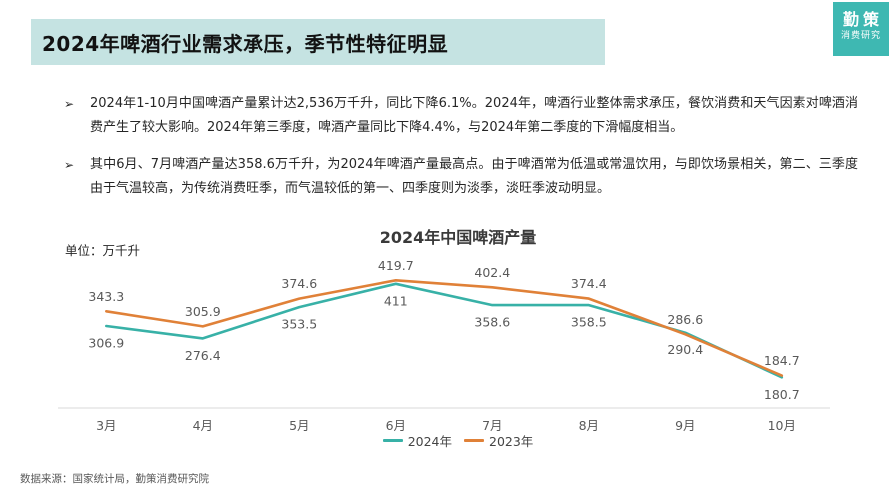  Describe the element at coordinates (492, 272) in the screenshot. I see `data-label-2023年: 402.4` at that location.